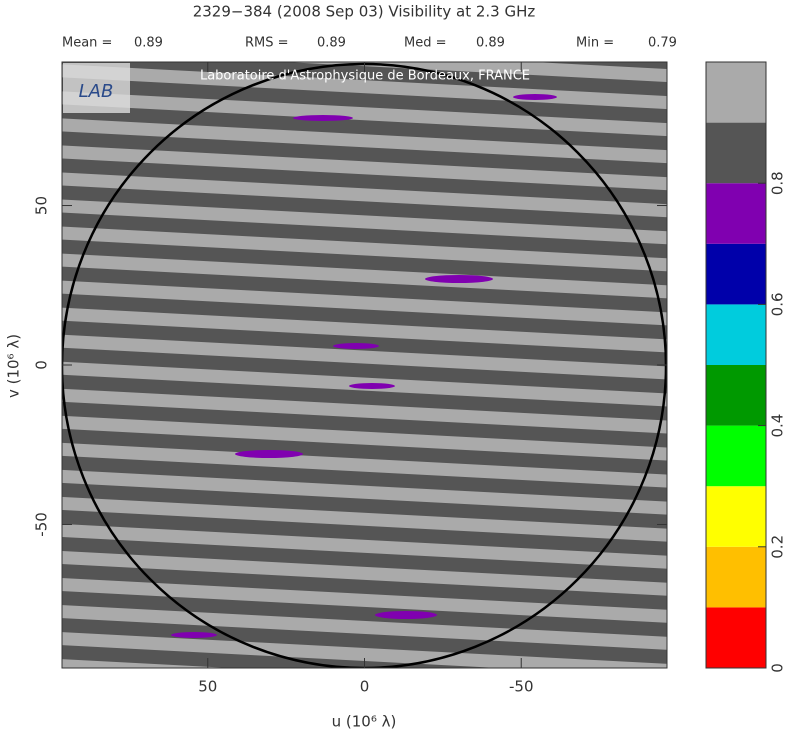 Image resolution: width=786 pixels, height=735 pixels. Describe the element at coordinates (207, 687) in the screenshot. I see `x-tick-label: 50` at that location.